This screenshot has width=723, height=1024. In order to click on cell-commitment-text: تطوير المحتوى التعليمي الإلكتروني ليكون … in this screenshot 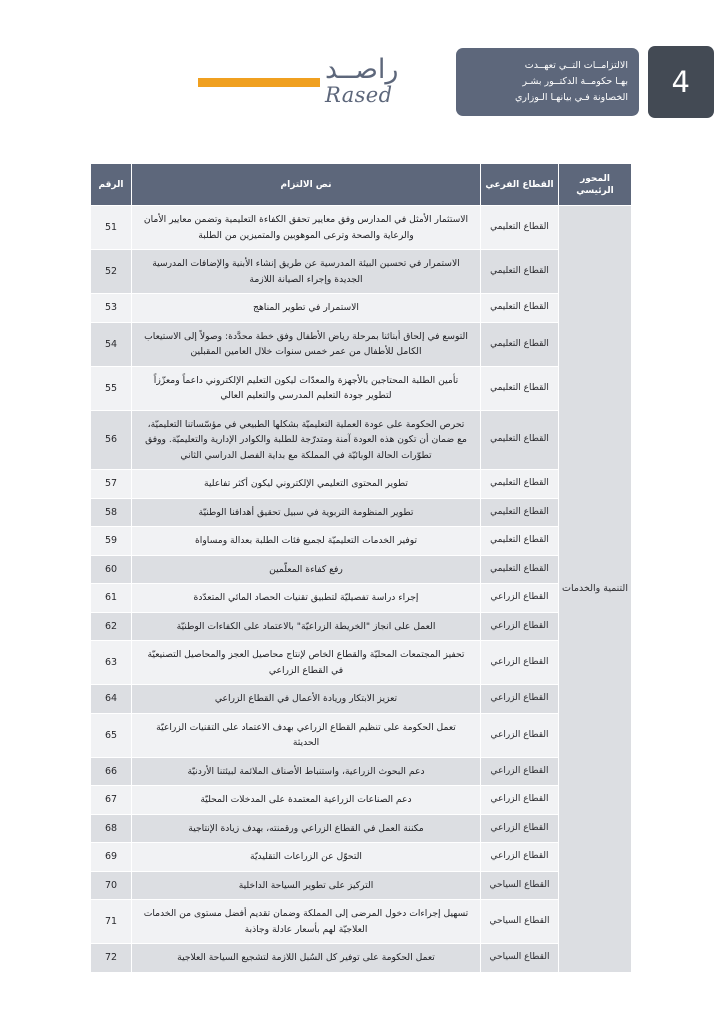, I will do `click(306, 484)`.